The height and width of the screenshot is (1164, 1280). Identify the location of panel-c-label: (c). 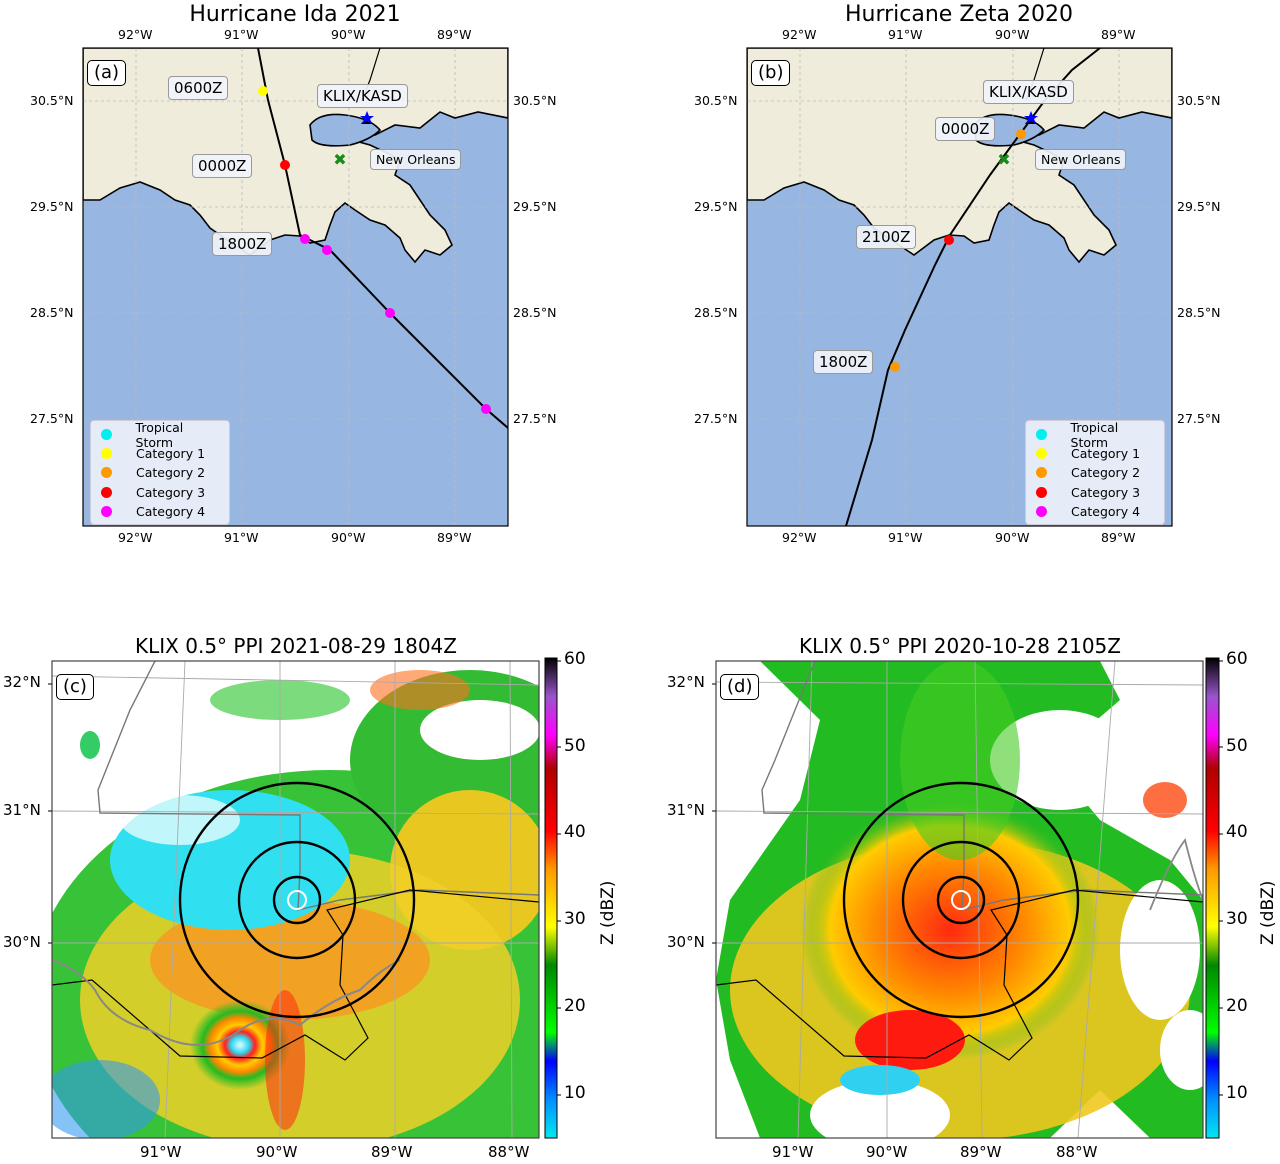
(75, 687).